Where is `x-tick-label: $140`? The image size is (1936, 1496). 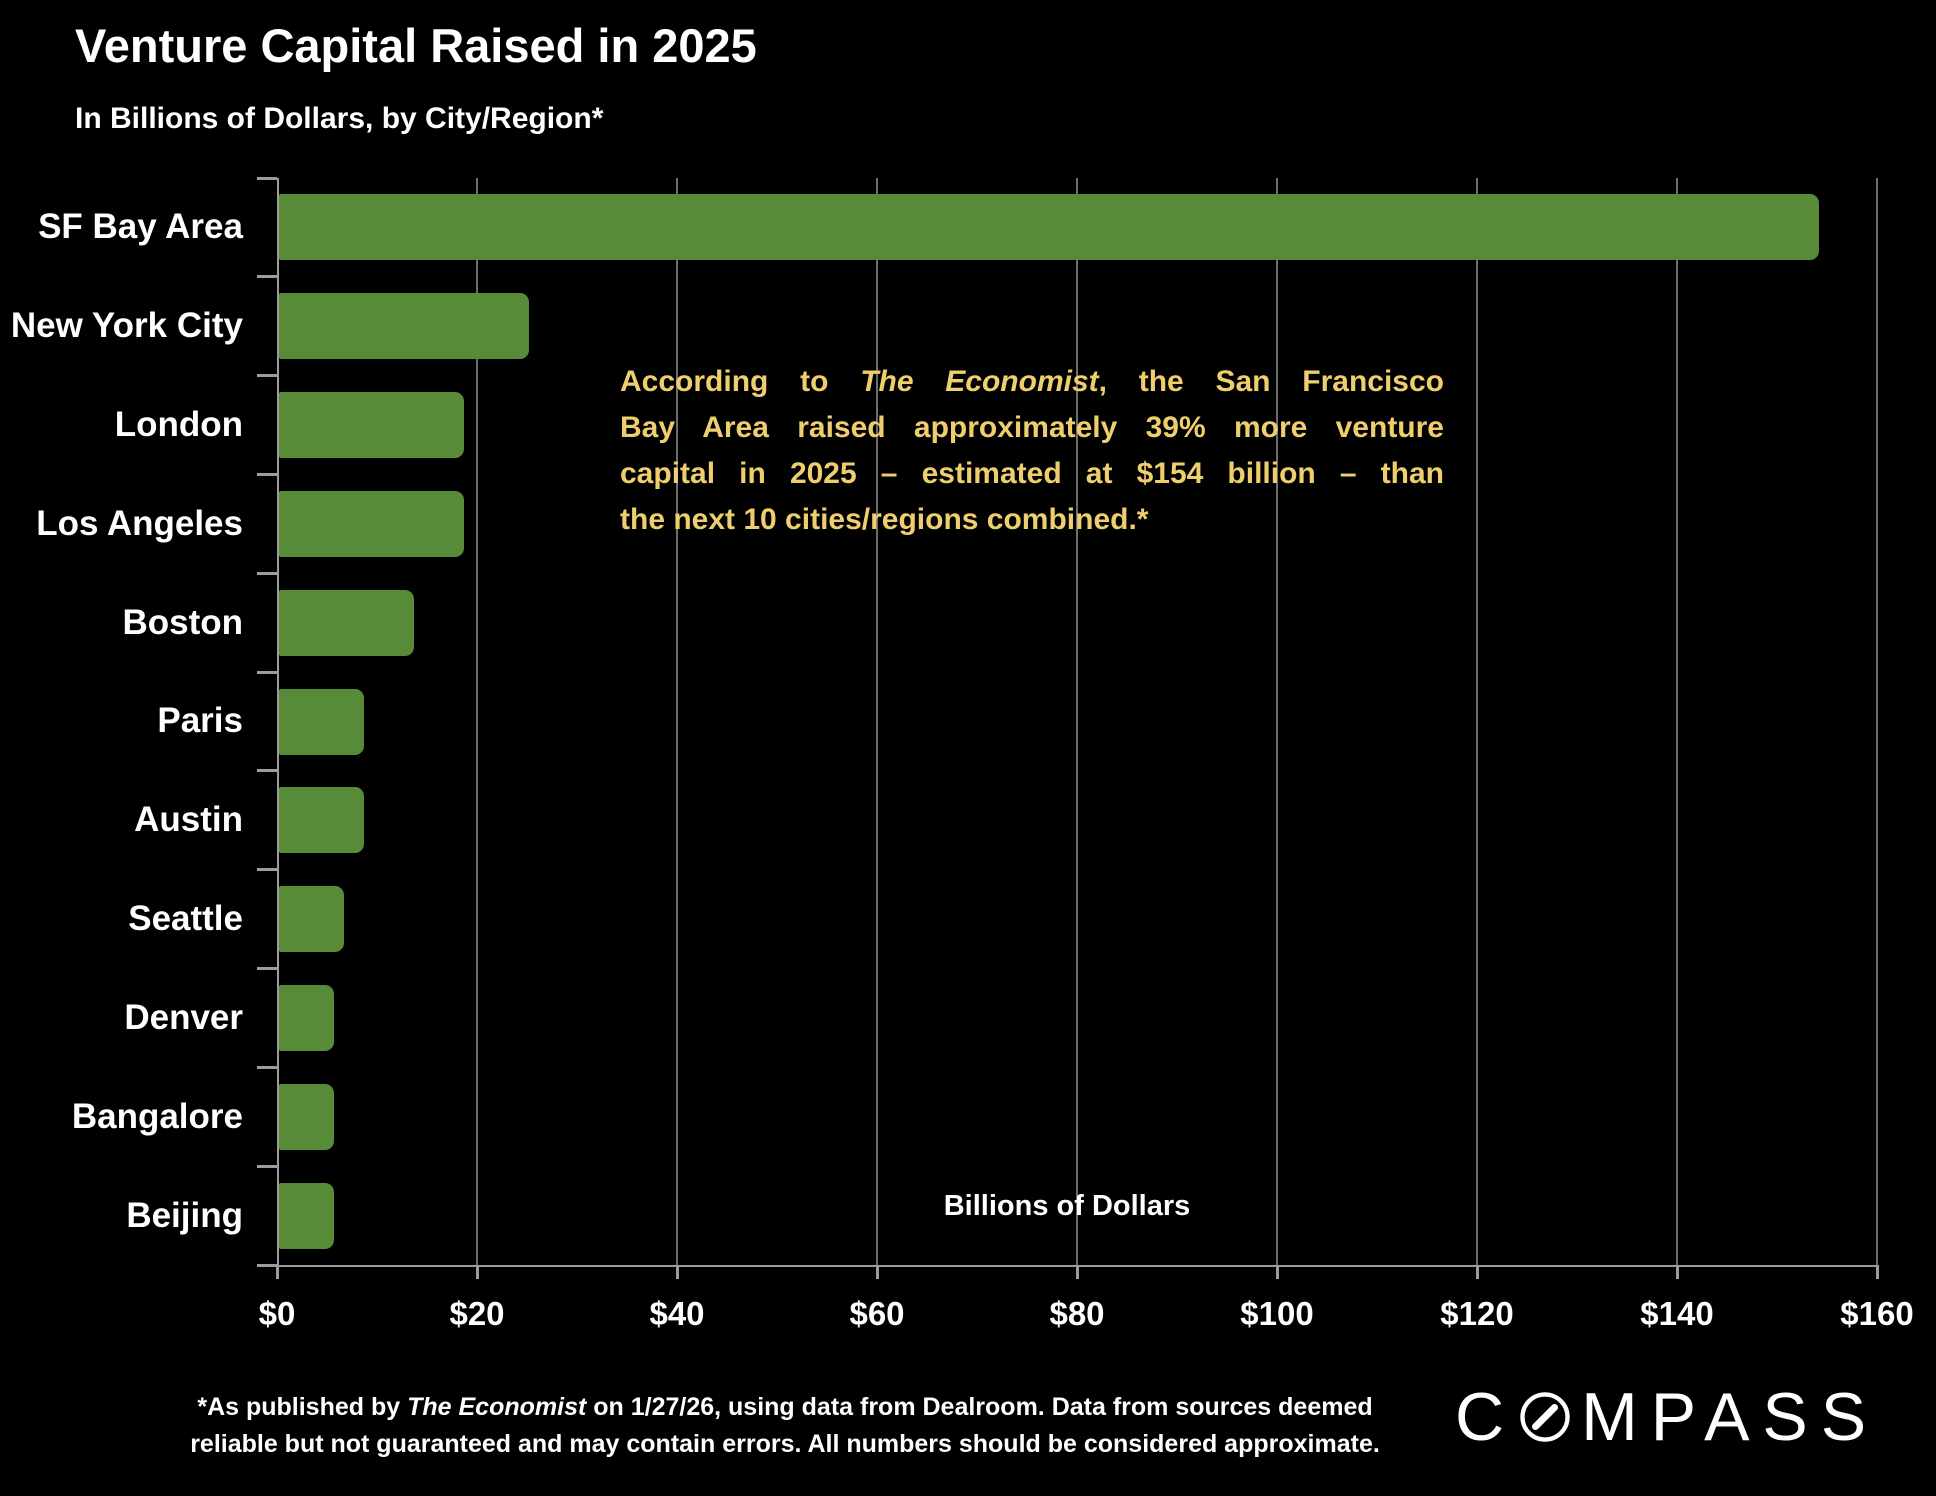
x-tick-label: $140 is located at coordinates (1677, 1313).